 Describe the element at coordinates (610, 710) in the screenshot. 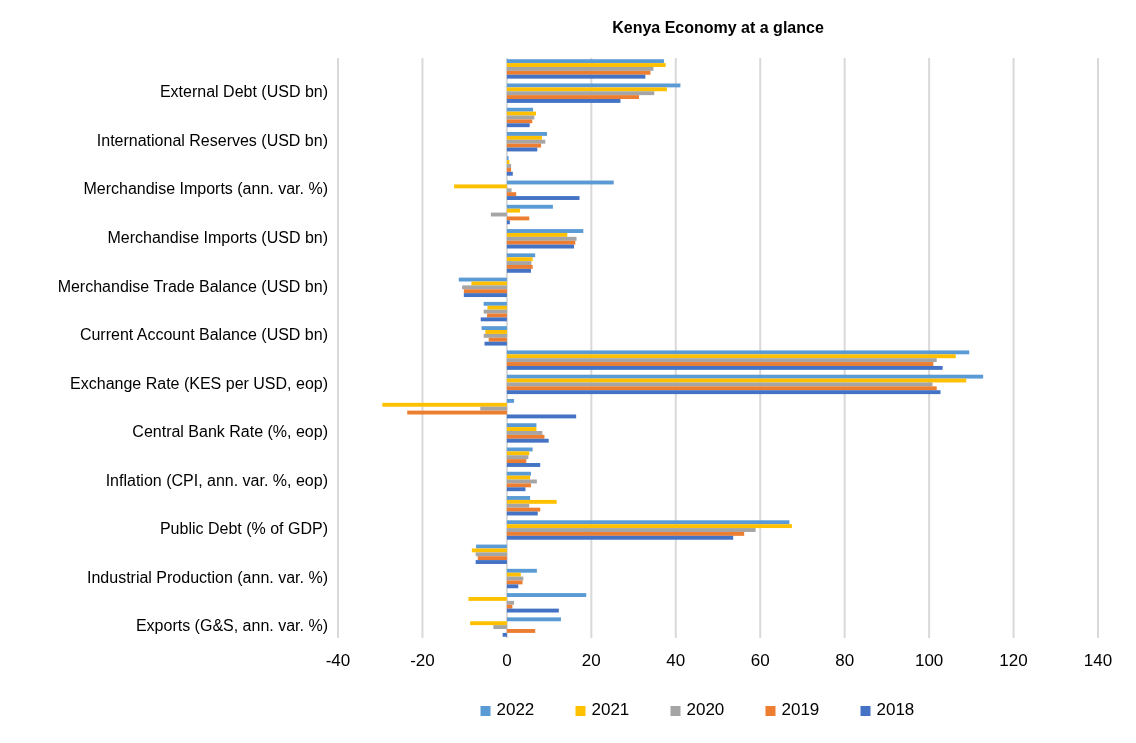

I see `legend-label: 2021` at that location.